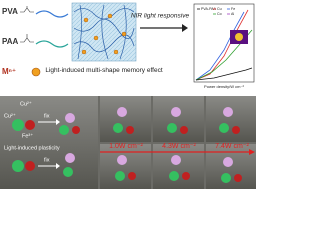 This screenshot has height=240, width=320. Describe the element at coordinates (160, 16) in the screenshot. I see `nir-text: NIR light responsive` at that location.